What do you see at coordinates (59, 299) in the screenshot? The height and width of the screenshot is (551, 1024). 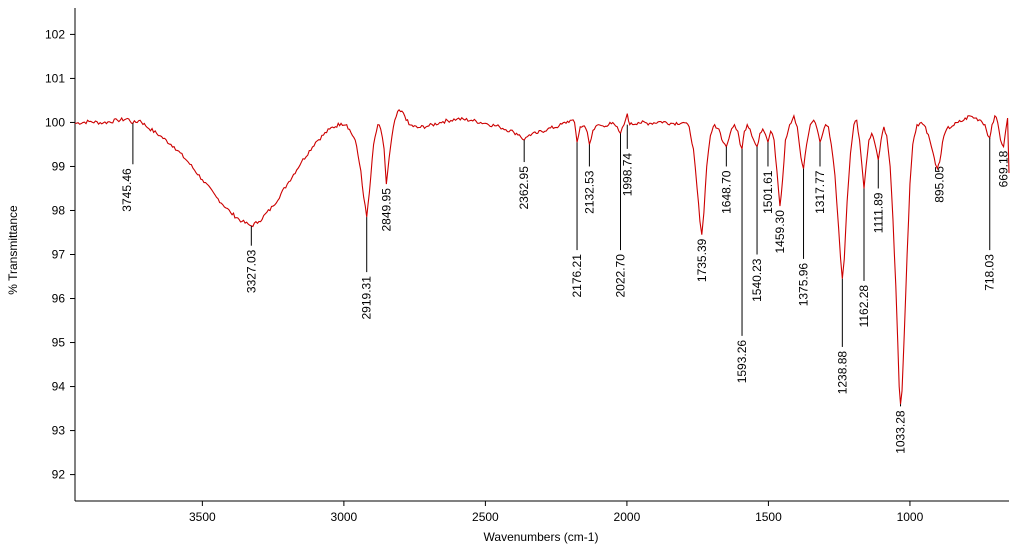 I see `y-tick-label: 96` at bounding box center [59, 299].